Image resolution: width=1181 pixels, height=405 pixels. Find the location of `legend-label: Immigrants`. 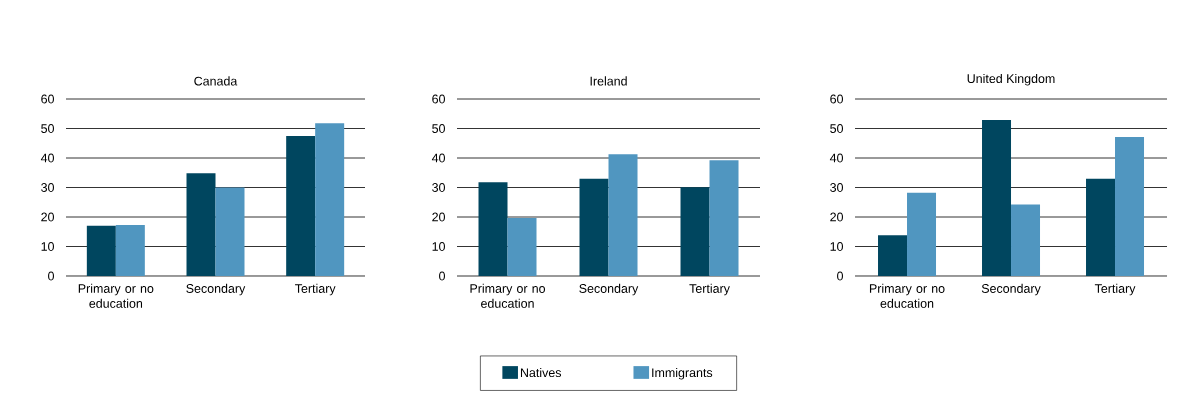

legend-label: Immigrants is located at coordinates (682, 373).